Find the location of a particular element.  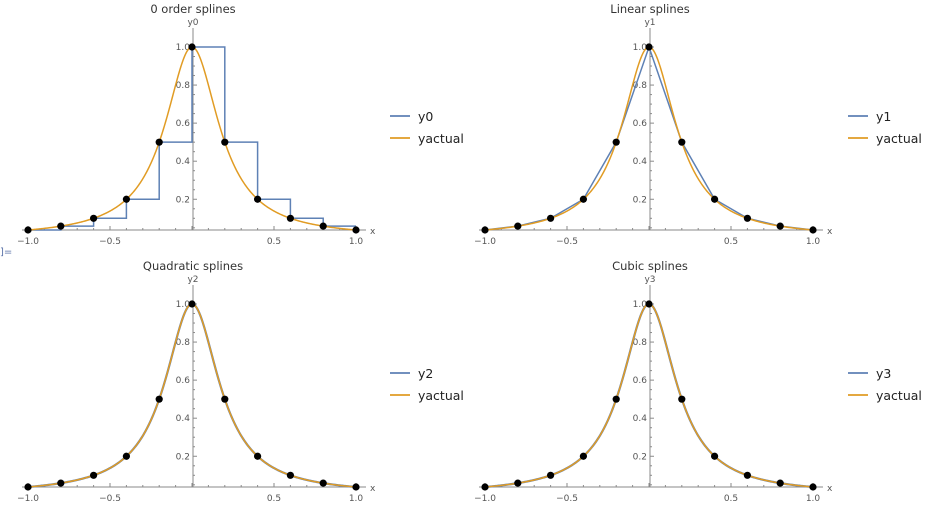

legend: y3 yactual is located at coordinates (885, 384).